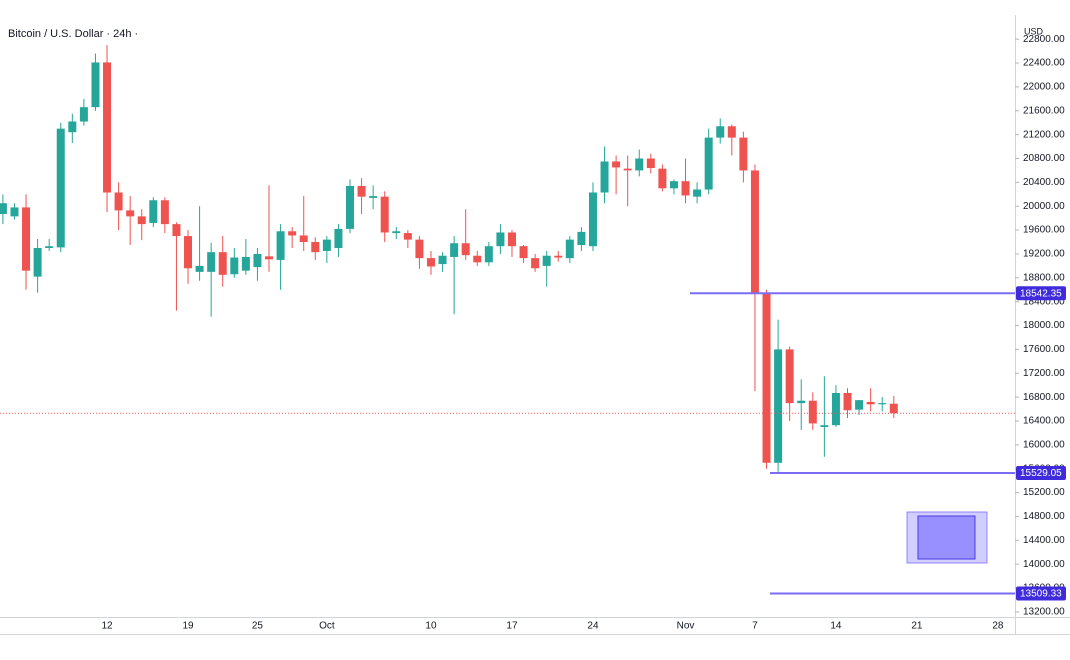 The image size is (1070, 660). Describe the element at coordinates (1041, 293) in the screenshot. I see `price-label: 18542.35` at that location.